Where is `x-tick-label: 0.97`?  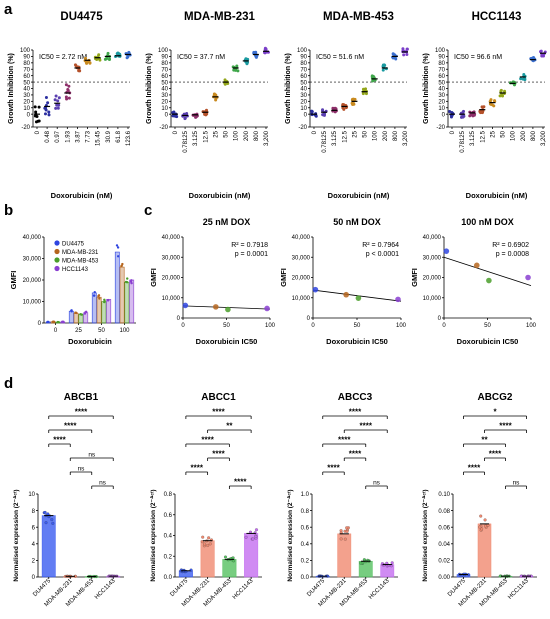
x-tick-label: 0.97 is located at coordinates (58, 136).